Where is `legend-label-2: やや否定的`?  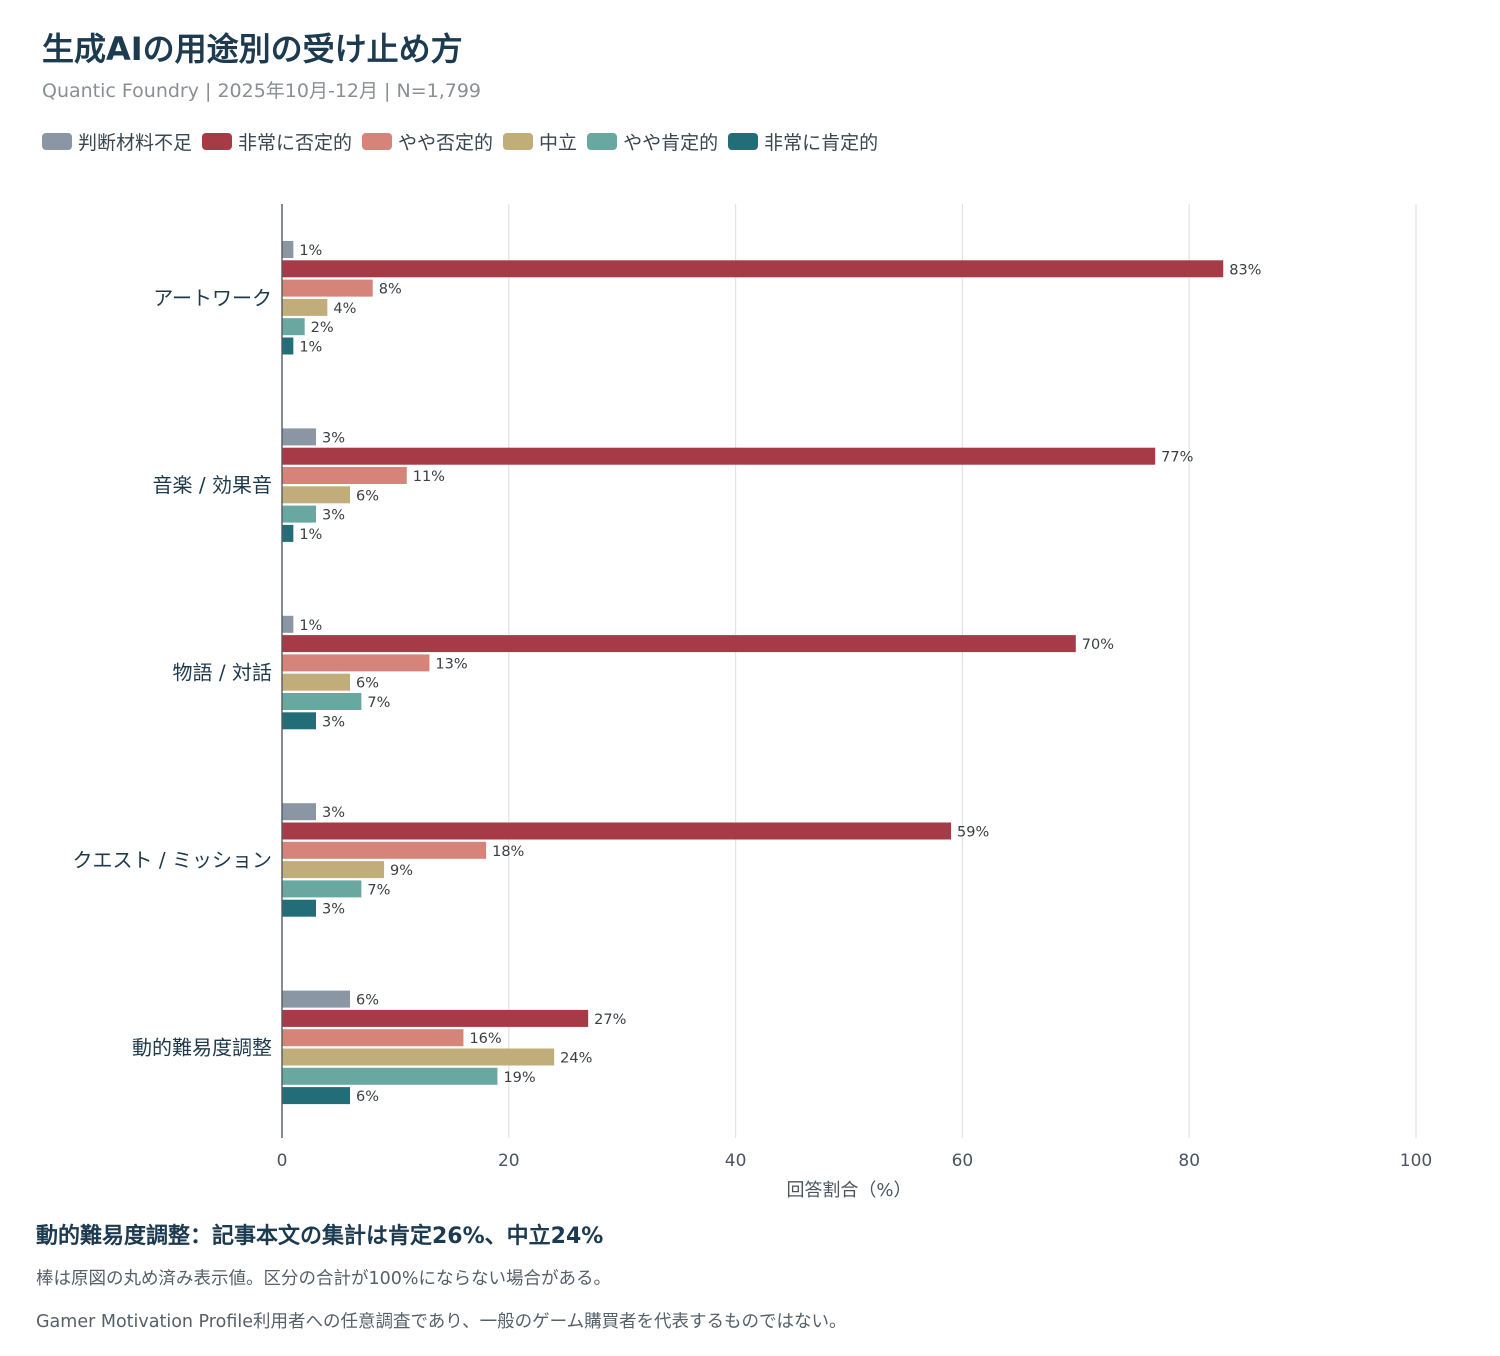 legend-label-2: やや否定的 is located at coordinates (446, 143).